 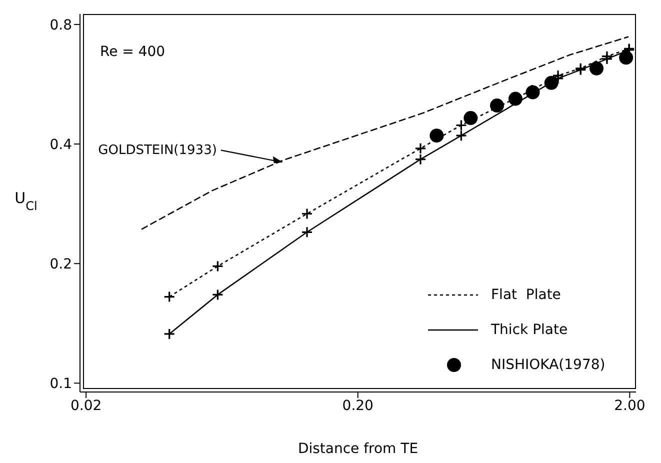 I want to click on y-tick-label: 0.1, so click(x=61, y=384).